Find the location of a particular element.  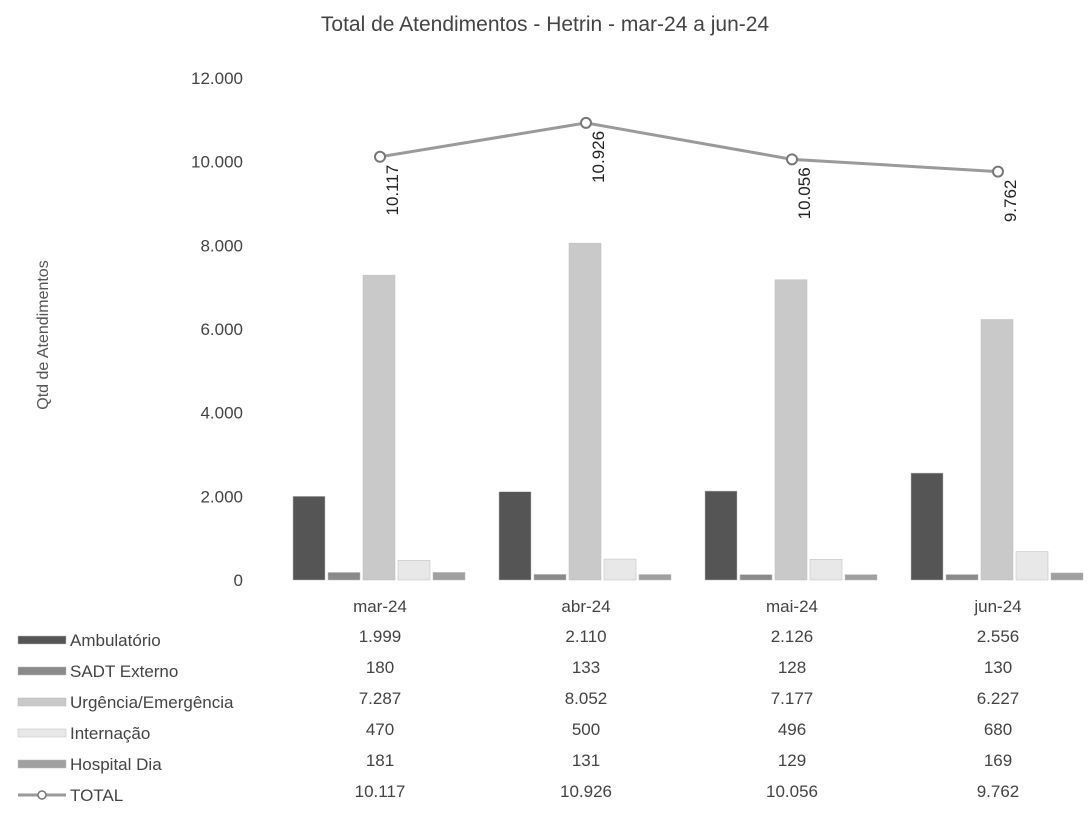

category-label: mar-24 is located at coordinates (380, 606).